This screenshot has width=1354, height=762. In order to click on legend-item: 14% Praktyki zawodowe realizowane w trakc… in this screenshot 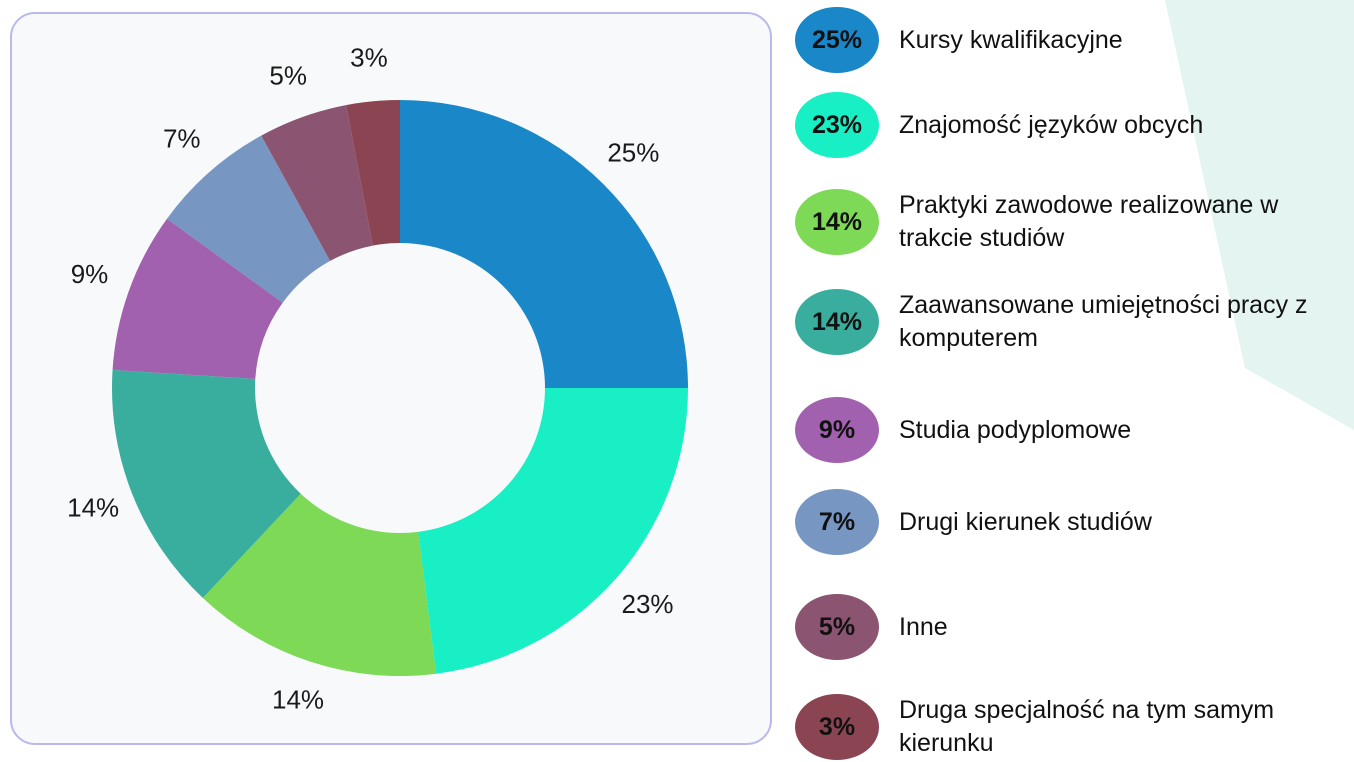, I will do `click(1072, 222)`.